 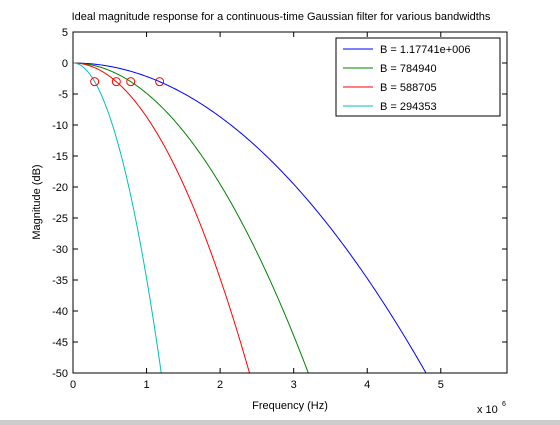 I want to click on x-multiplier-label: x 10, so click(x=487, y=410).